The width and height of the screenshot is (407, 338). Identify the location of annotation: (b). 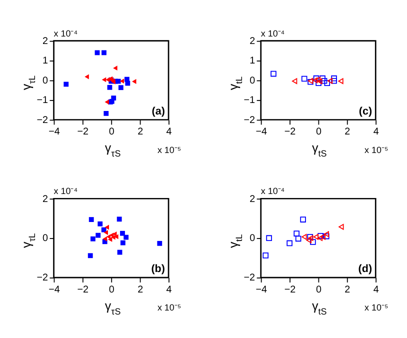
(158, 269).